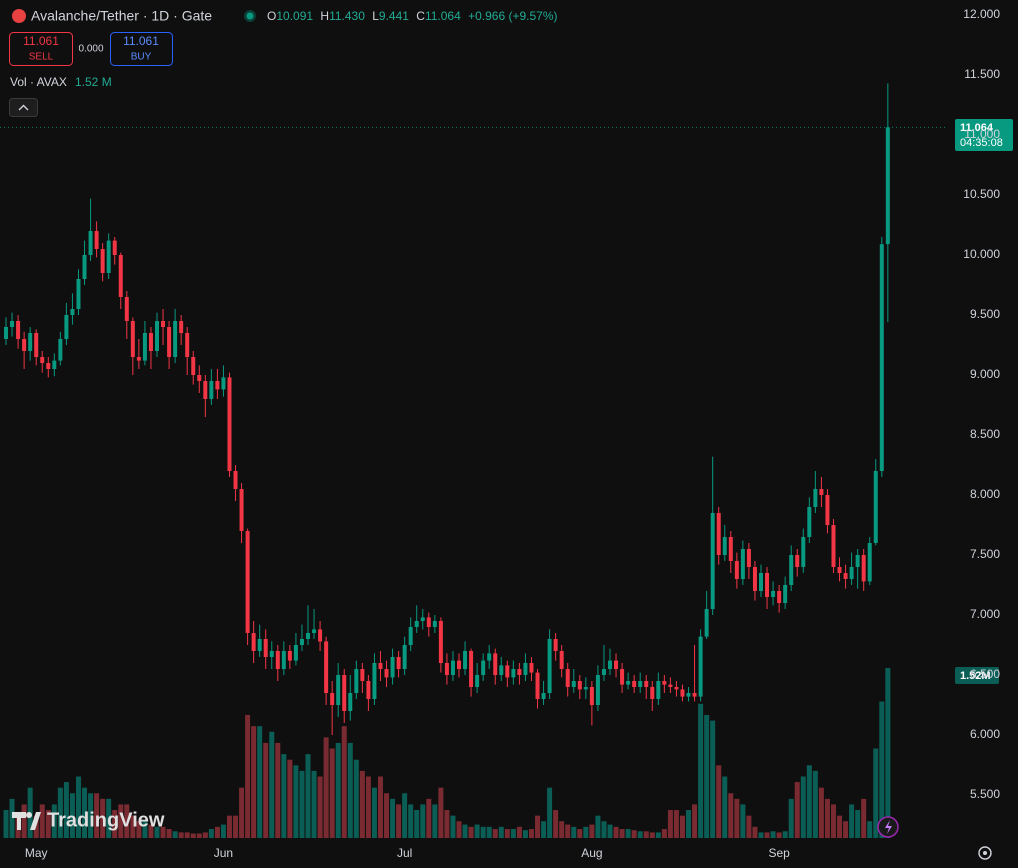  Describe the element at coordinates (23, 107) in the screenshot. I see `collapse-button` at that location.